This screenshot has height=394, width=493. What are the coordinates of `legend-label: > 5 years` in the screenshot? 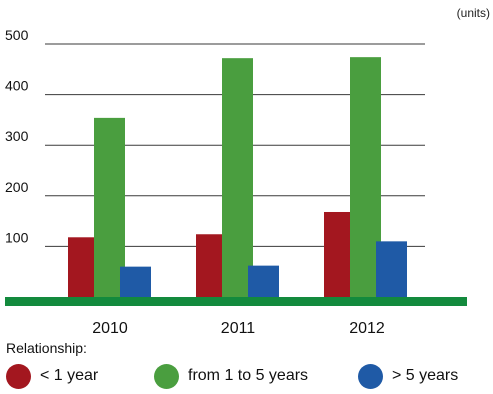 It's located at (425, 375).